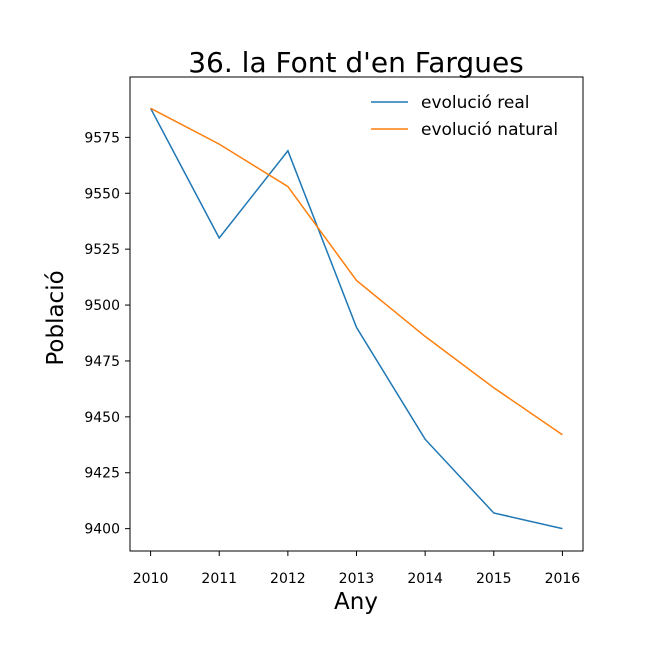 The width and height of the screenshot is (648, 648). Describe the element at coordinates (102, 418) in the screenshot. I see `y-tick-label: 9450` at that location.